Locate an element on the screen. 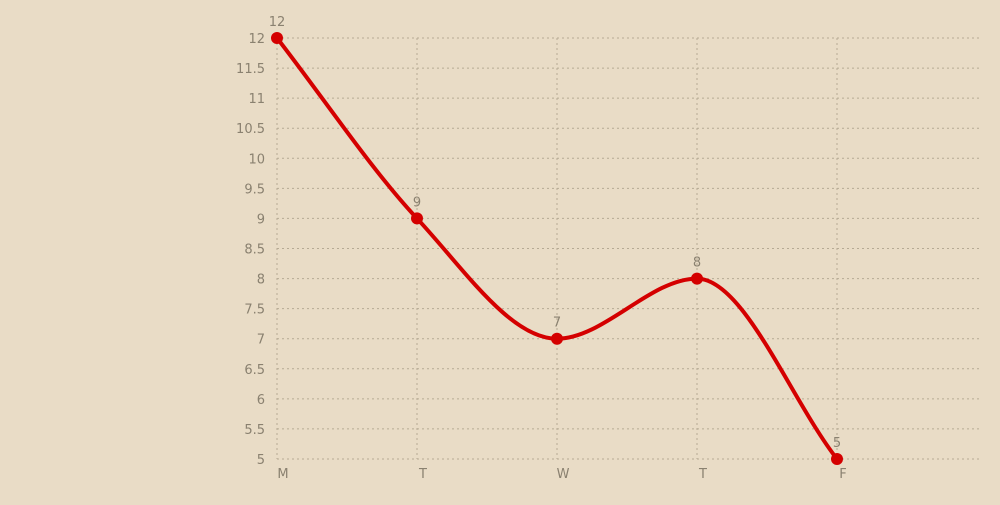  data-label: 12 is located at coordinates (277, 22).